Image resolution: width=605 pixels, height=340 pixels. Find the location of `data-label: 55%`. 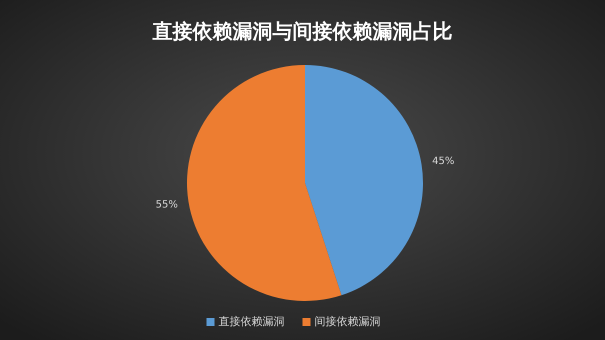

data-label: 55% is located at coordinates (167, 205).